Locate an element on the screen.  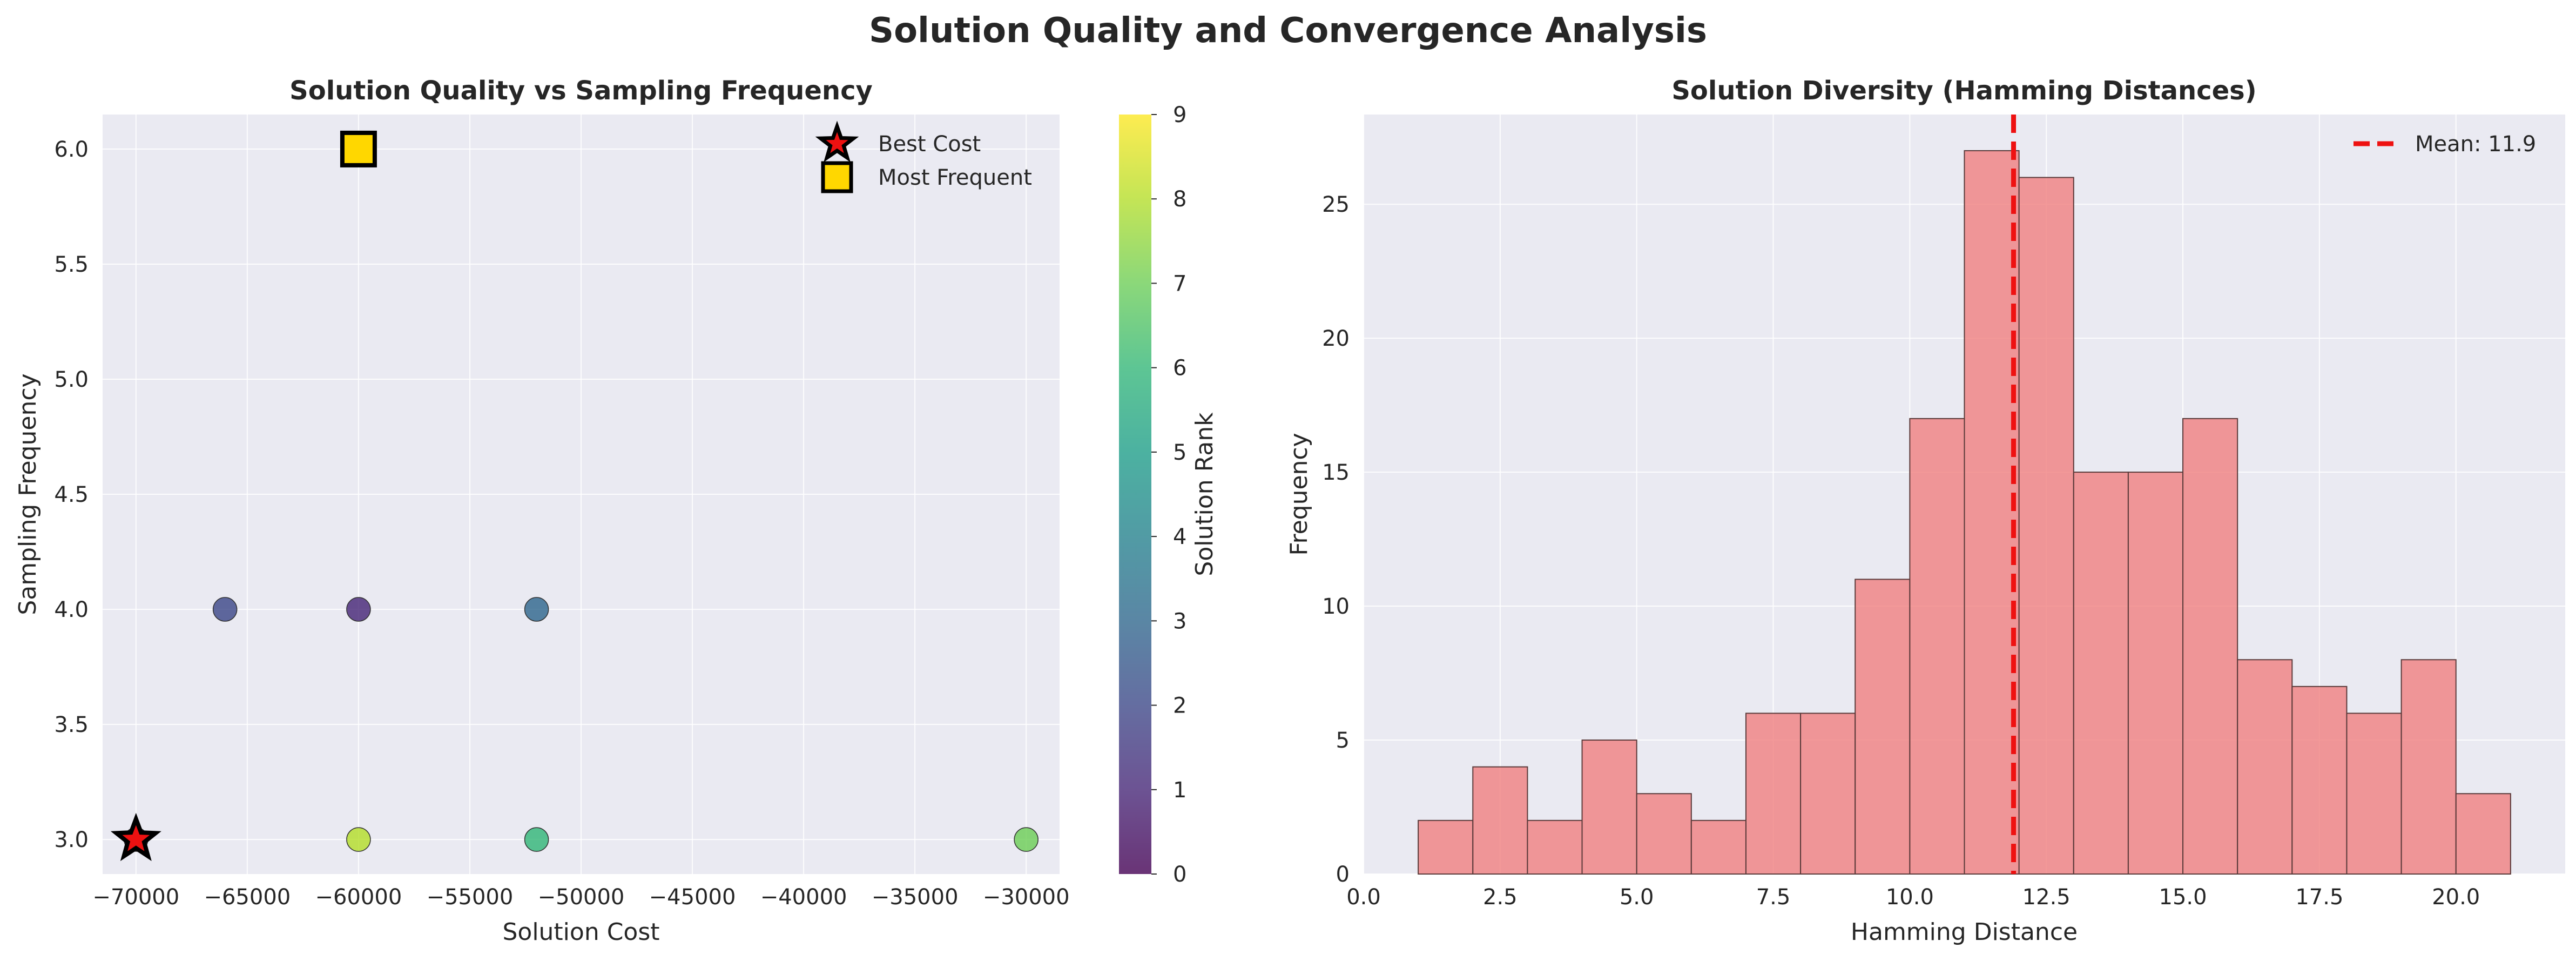
scatter-x-axis-label: Solution Cost is located at coordinates (580, 932).